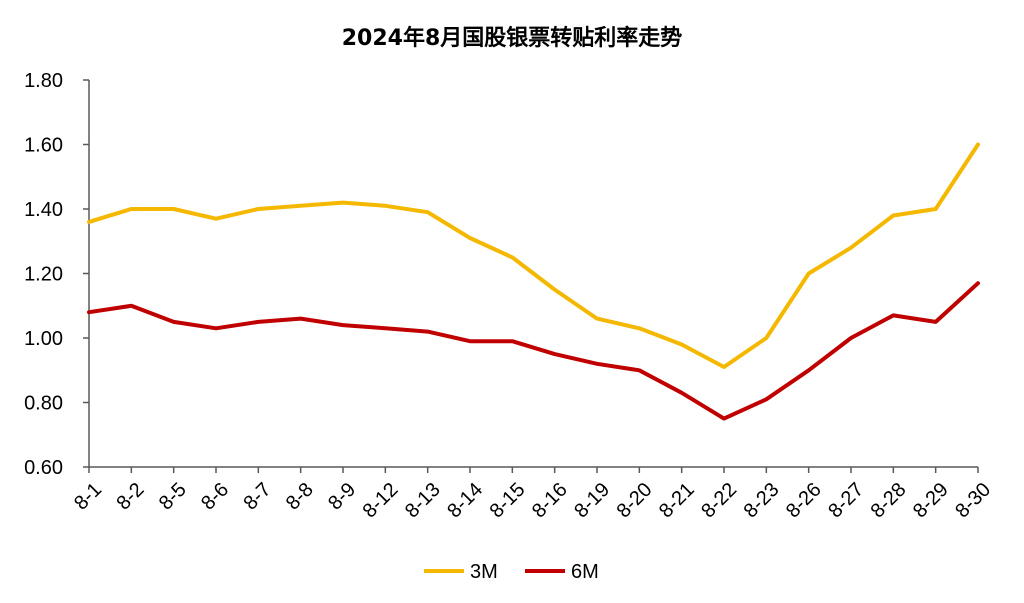 The width and height of the screenshot is (1024, 603). What do you see at coordinates (88, 497) in the screenshot?
I see `x-tick-label: 8-1` at bounding box center [88, 497].